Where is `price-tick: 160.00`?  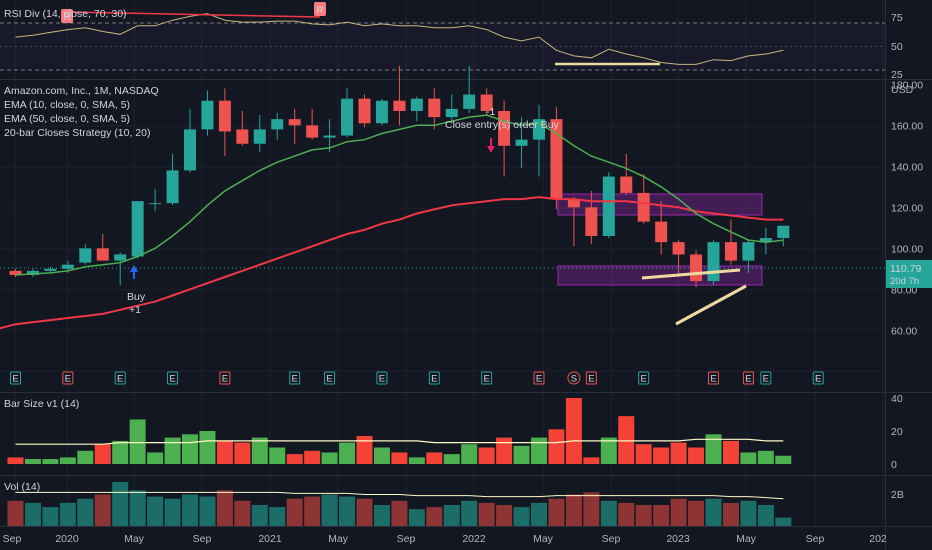 price-tick: 160.00 is located at coordinates (907, 126).